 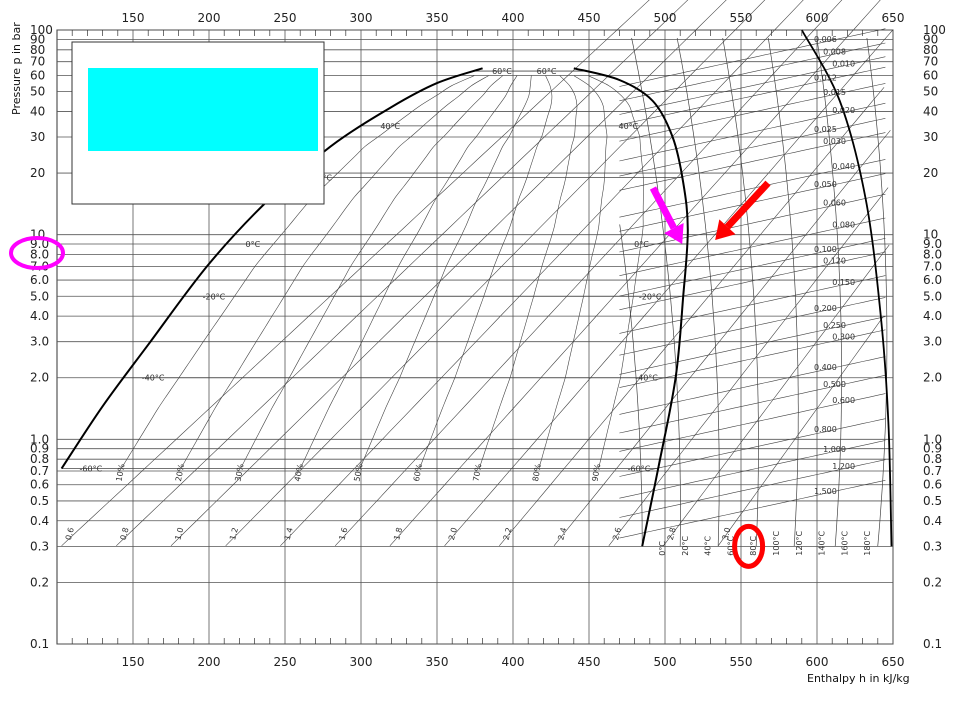 I want to click on isochore-label: 0.008, so click(x=834, y=52).